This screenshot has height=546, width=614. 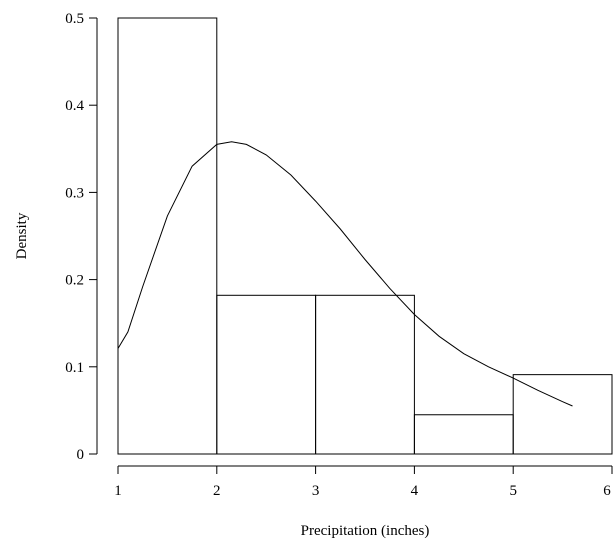 I want to click on x-tick-label: 4, so click(x=415, y=491).